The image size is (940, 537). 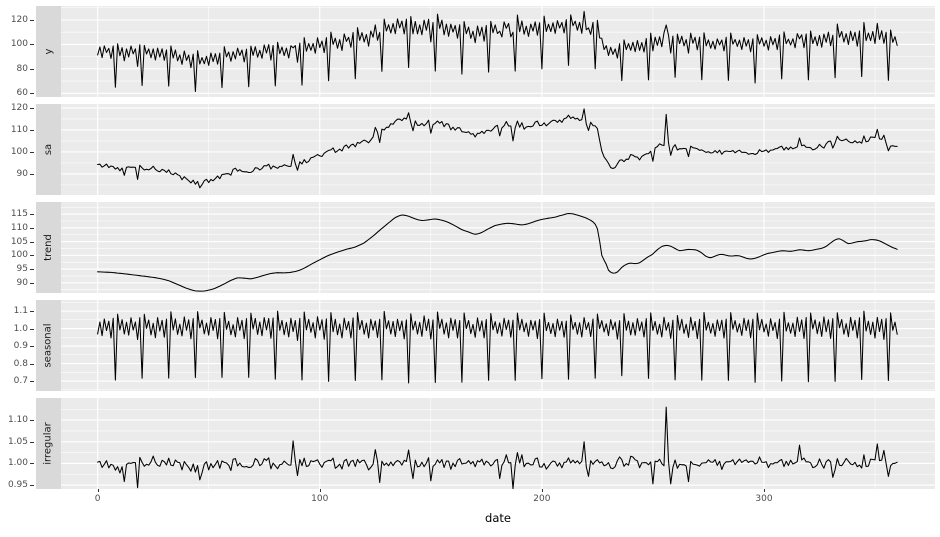 I want to click on x-tick-label: 300, so click(x=764, y=499).